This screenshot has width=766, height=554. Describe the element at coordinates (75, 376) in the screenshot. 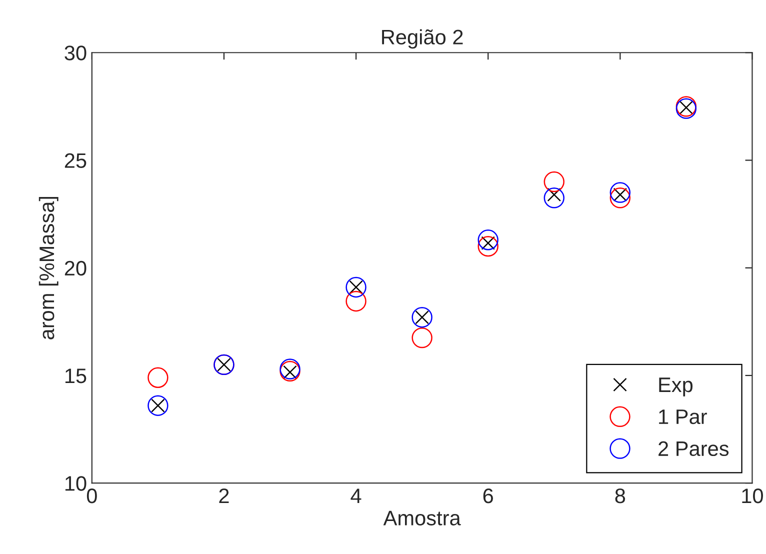

I see `y-tick-label: 15` at that location.